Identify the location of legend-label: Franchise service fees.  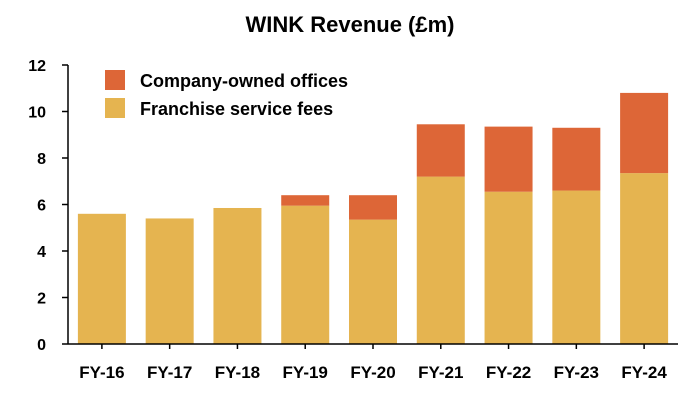
(236, 109).